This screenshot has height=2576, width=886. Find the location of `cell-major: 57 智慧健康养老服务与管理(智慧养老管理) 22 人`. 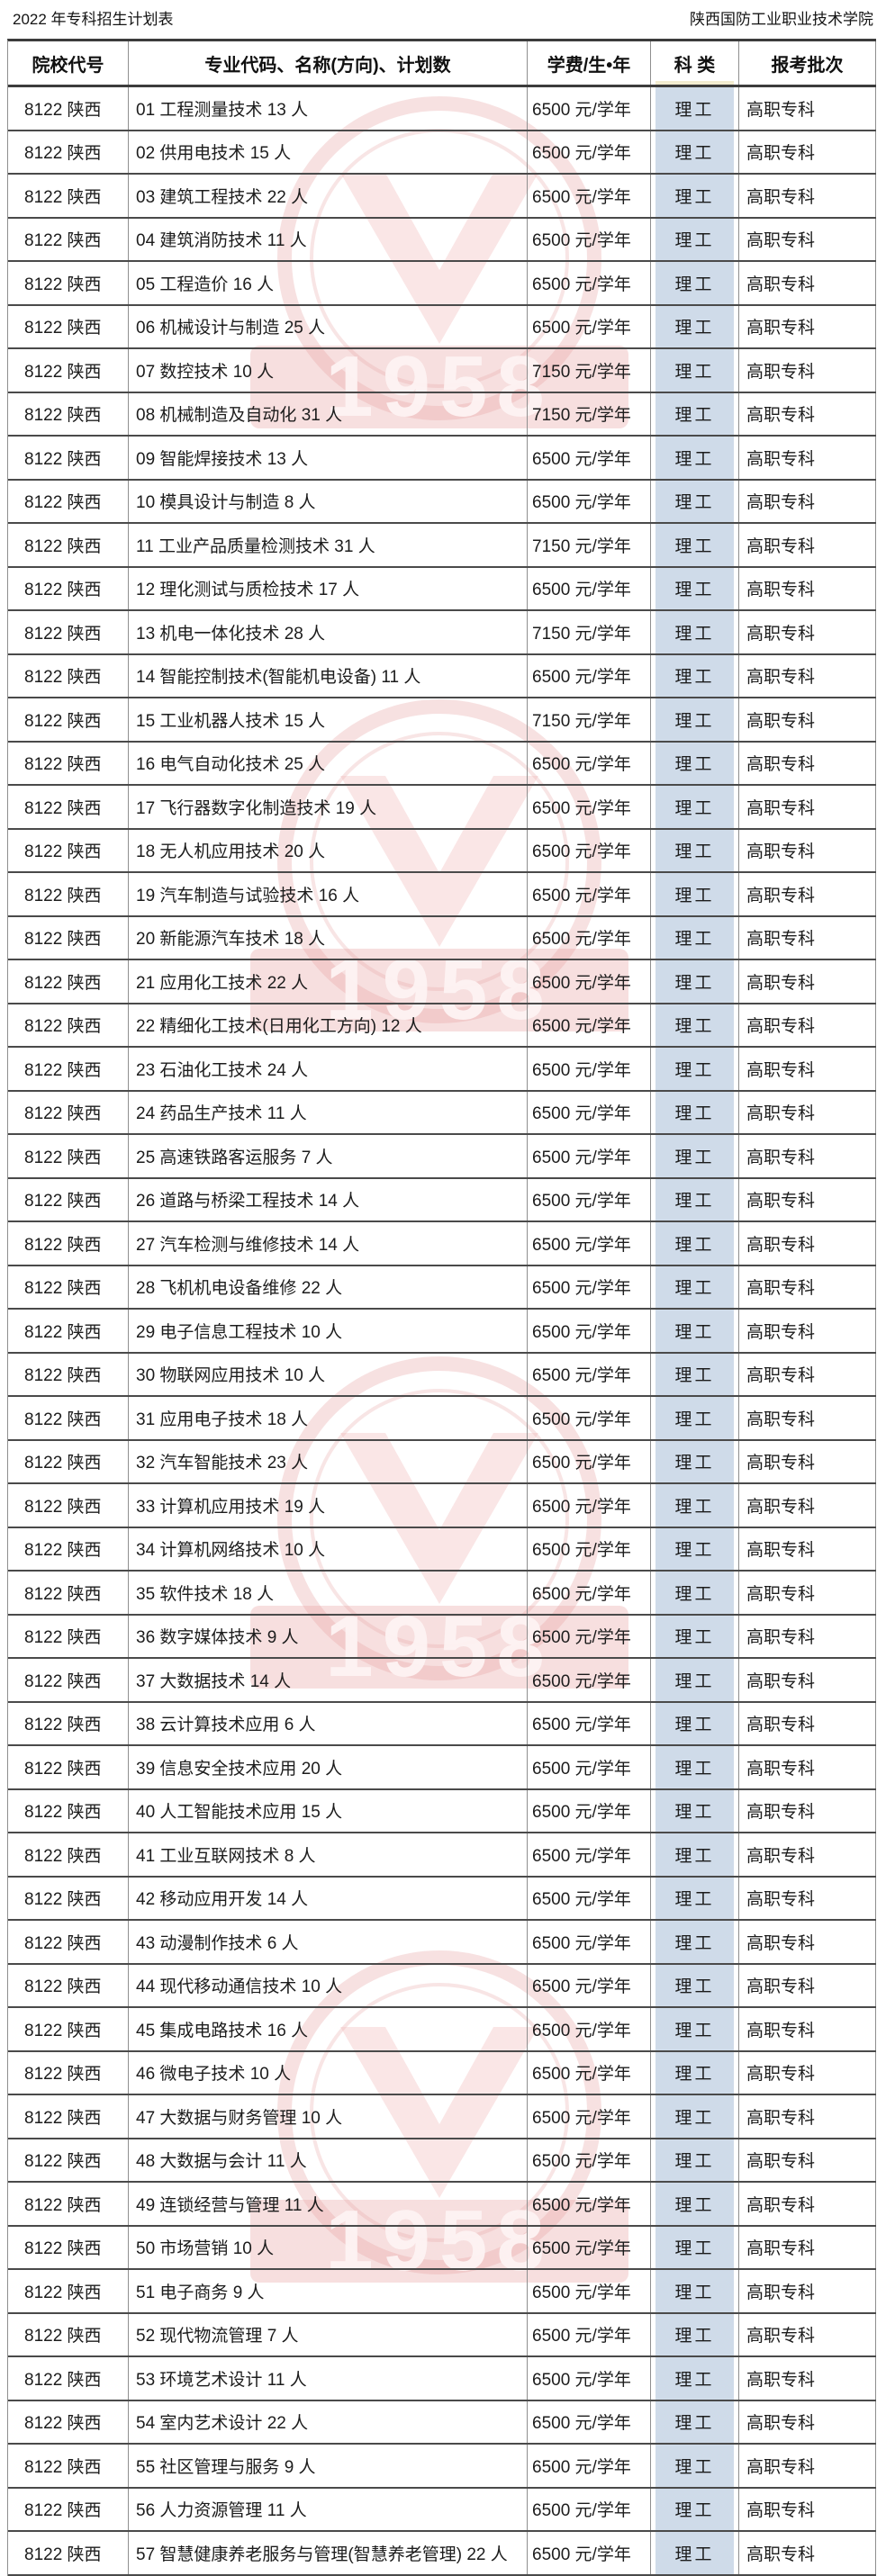

cell-major: 57 智慧健康养老服务与管理(智慧养老管理) 22 人 is located at coordinates (328, 2553).